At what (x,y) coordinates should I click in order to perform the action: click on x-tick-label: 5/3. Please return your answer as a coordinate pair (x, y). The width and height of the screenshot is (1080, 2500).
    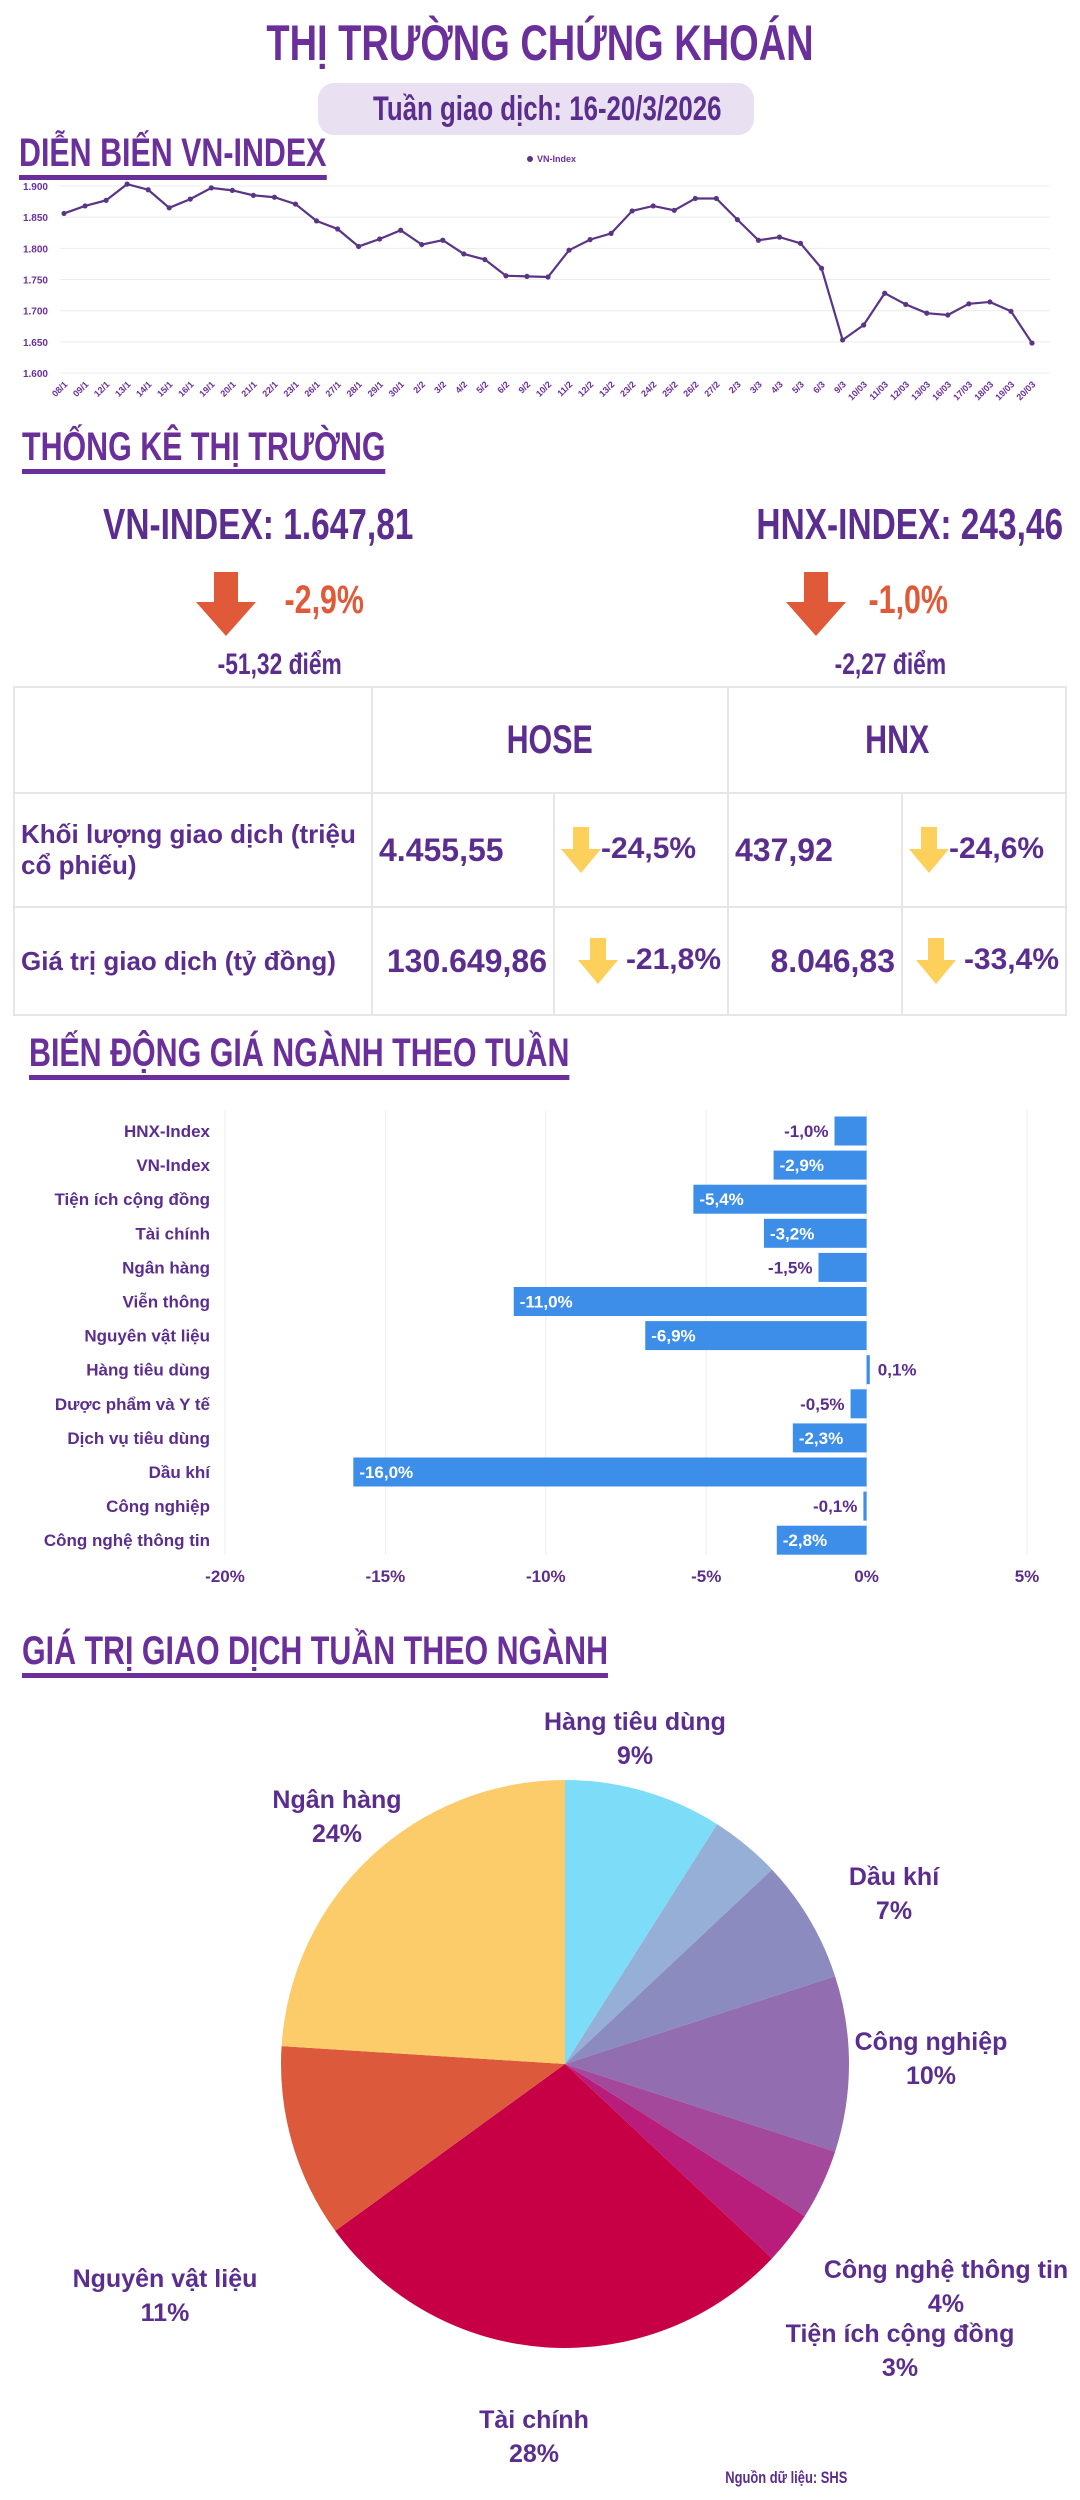
    Looking at the image, I should click on (798, 387).